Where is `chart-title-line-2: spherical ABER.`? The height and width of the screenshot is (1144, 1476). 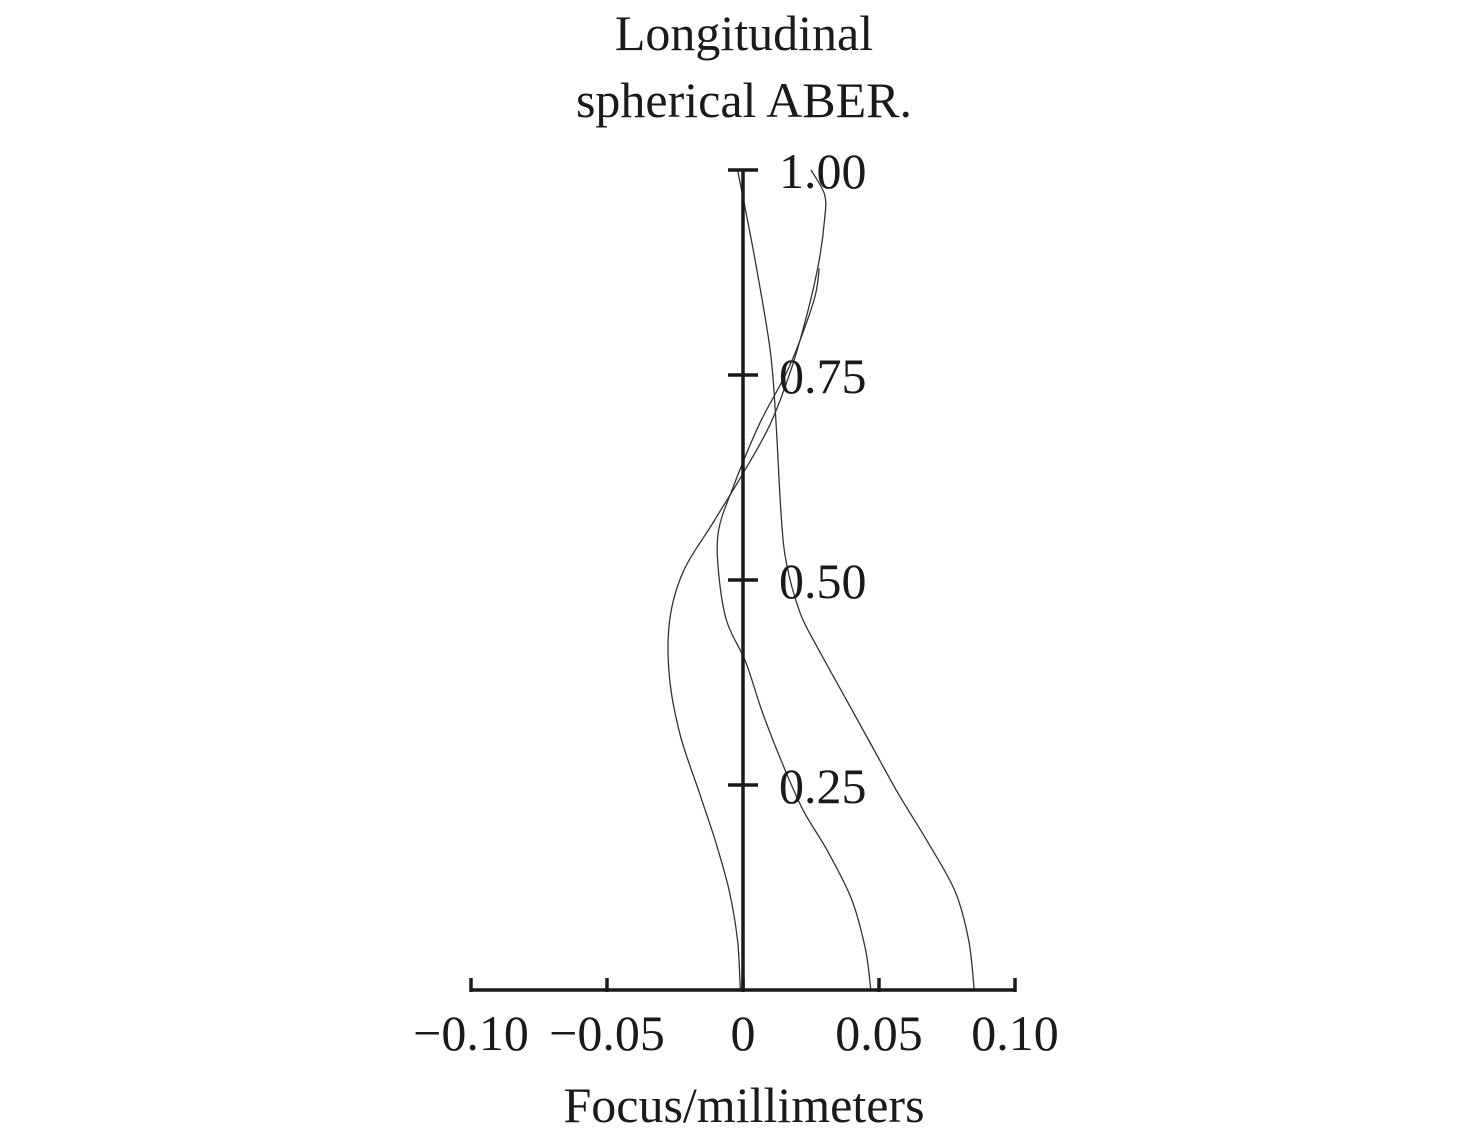
chart-title-line-2: spherical ABER. is located at coordinates (744, 100).